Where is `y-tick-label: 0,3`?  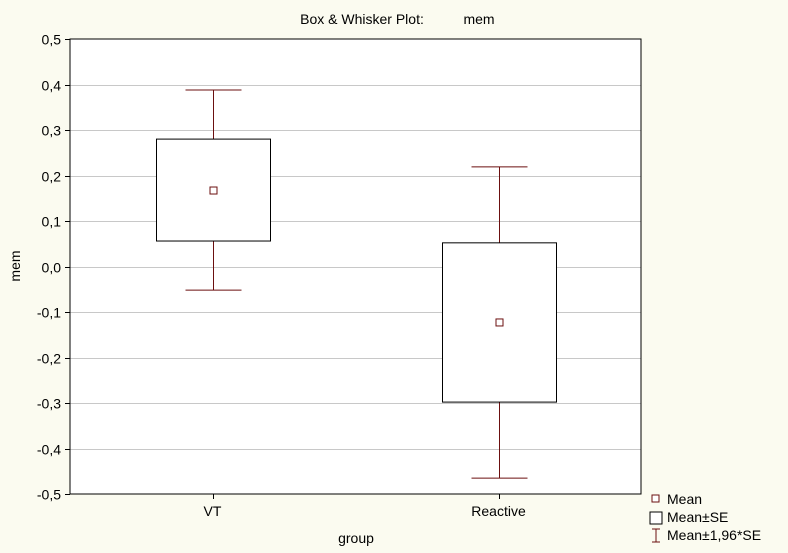
y-tick-label: 0,3 is located at coordinates (52, 131).